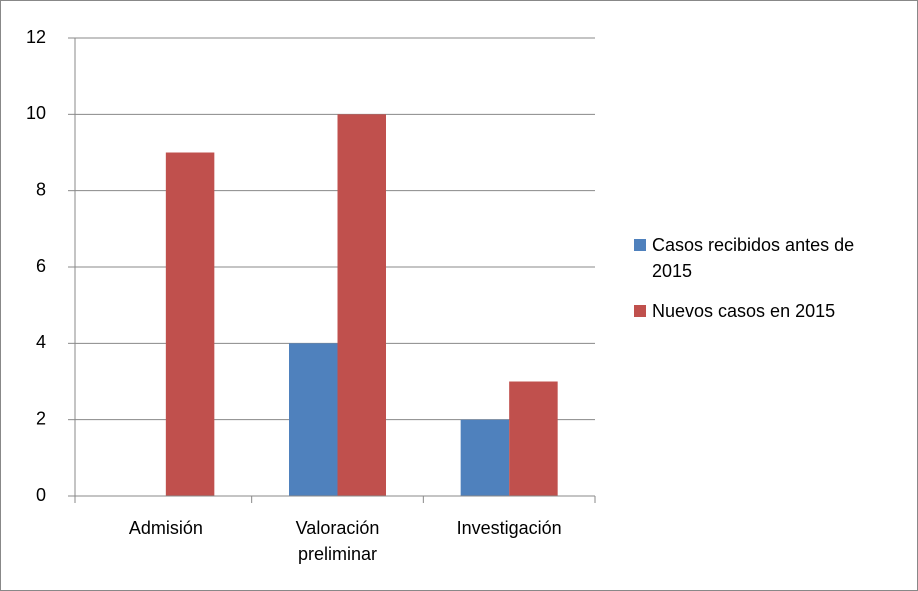  What do you see at coordinates (41, 189) in the screenshot?
I see `y-tick-label: 8` at bounding box center [41, 189].